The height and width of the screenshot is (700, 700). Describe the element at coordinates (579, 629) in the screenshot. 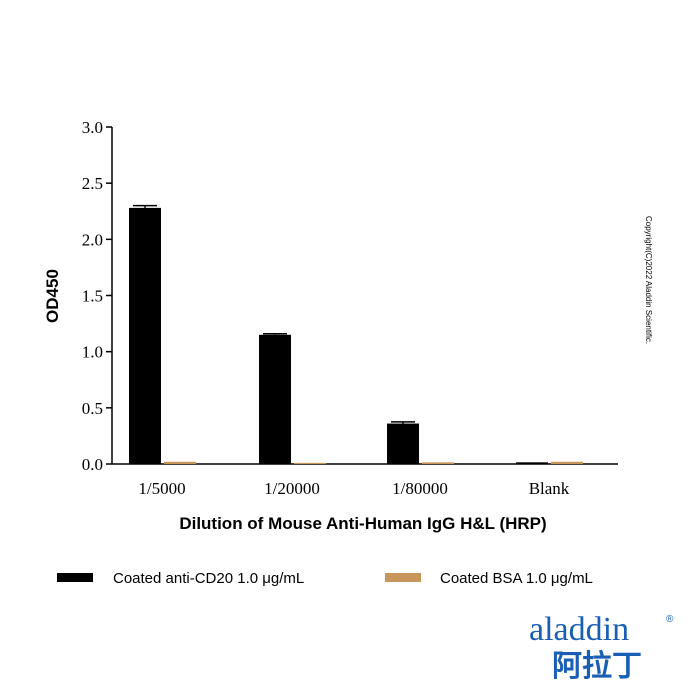

I see `aladdin-logo-latin: aladdin` at that location.